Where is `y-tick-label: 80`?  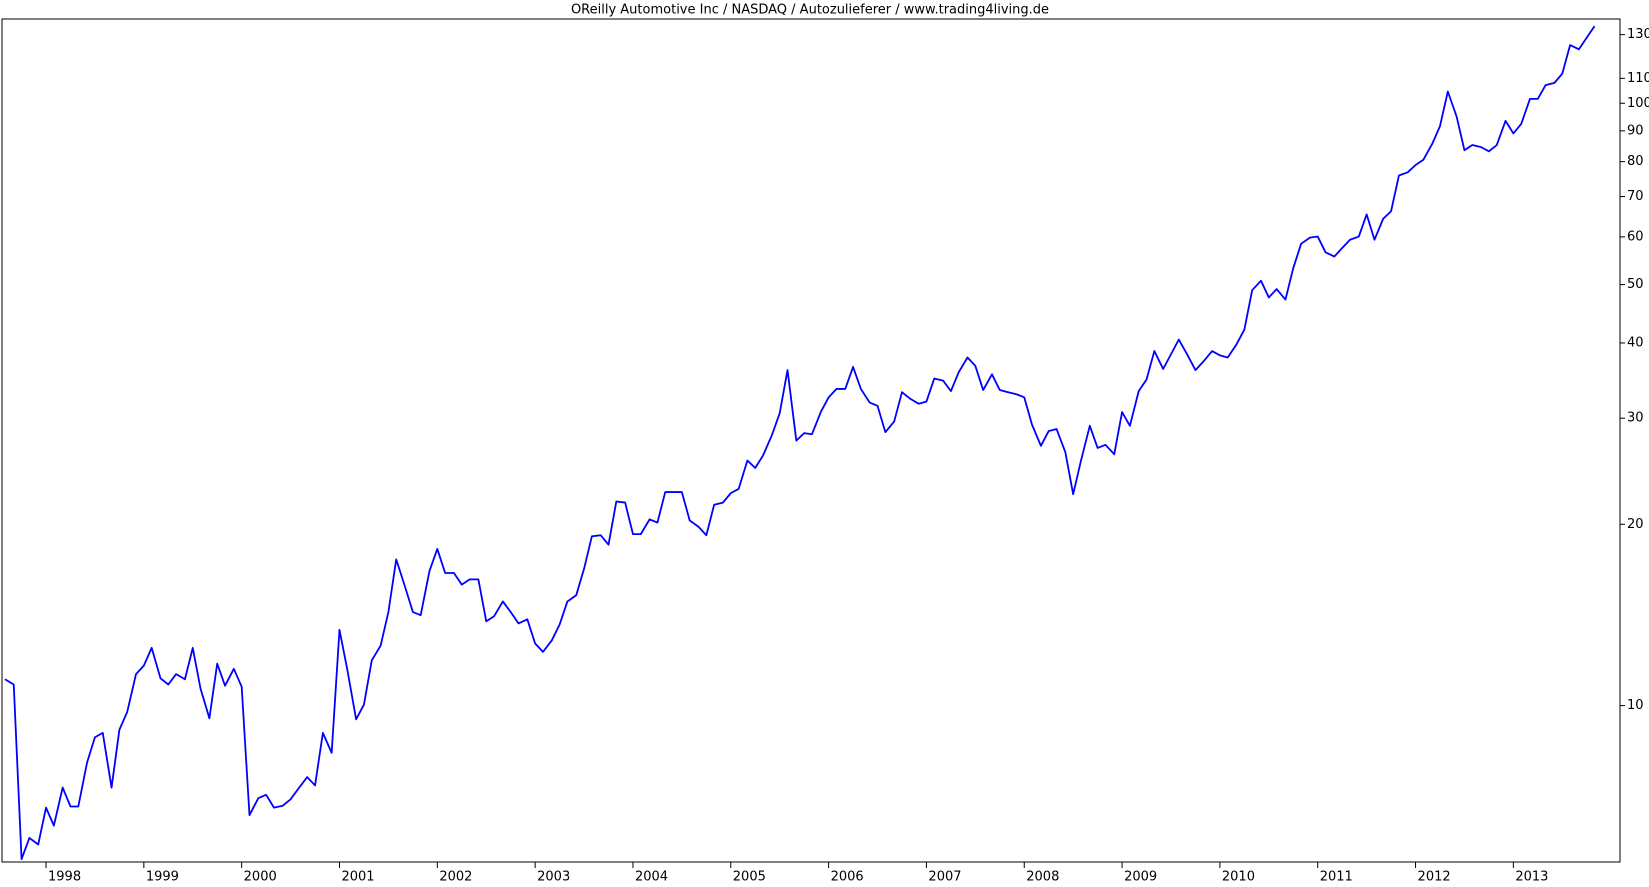
y-tick-label: 80 is located at coordinates (1635, 161).